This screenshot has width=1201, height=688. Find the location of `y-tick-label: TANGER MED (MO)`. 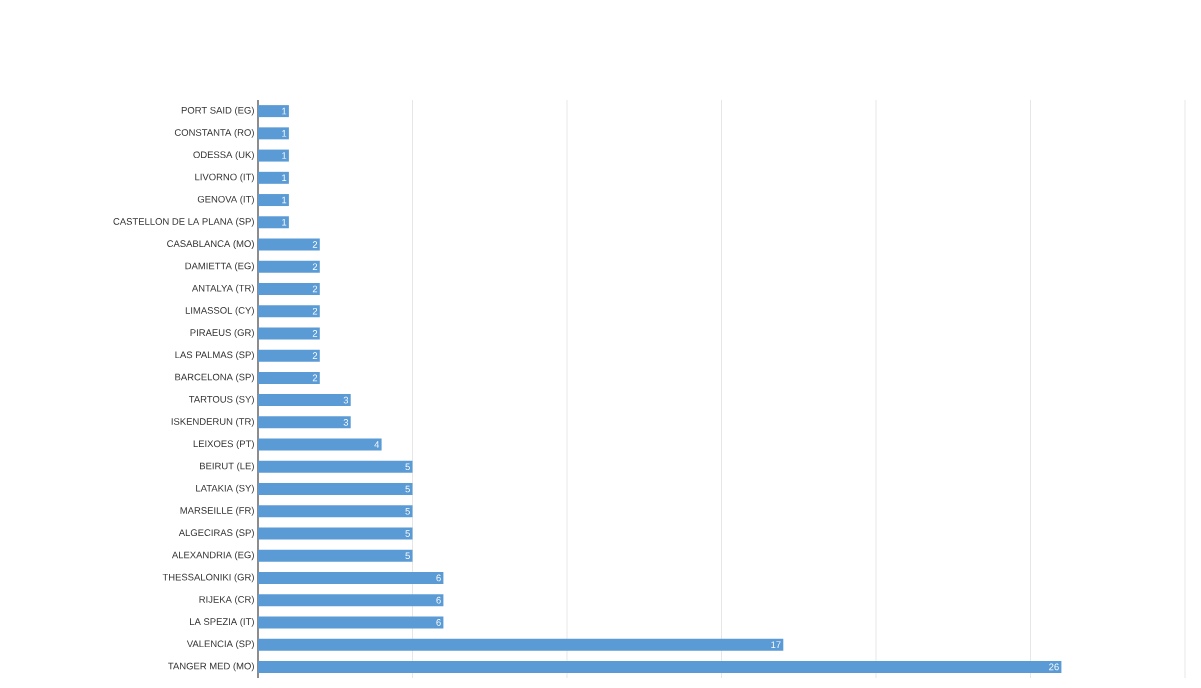

y-tick-label: TANGER MED (MO) is located at coordinates (211, 667).